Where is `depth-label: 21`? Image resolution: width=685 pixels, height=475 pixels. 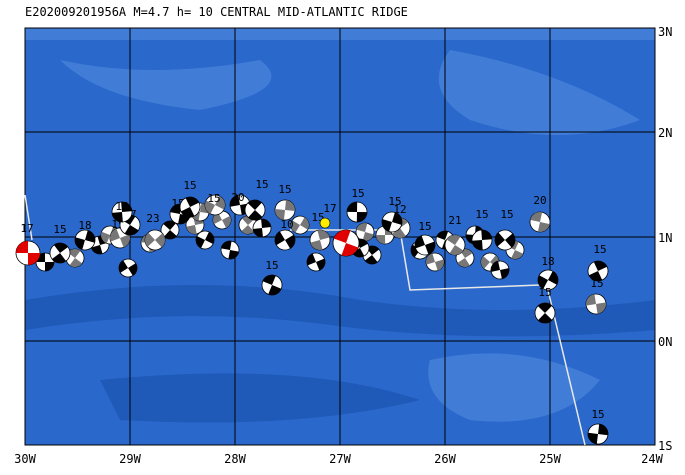 depth-label: 21 is located at coordinates (454, 220).